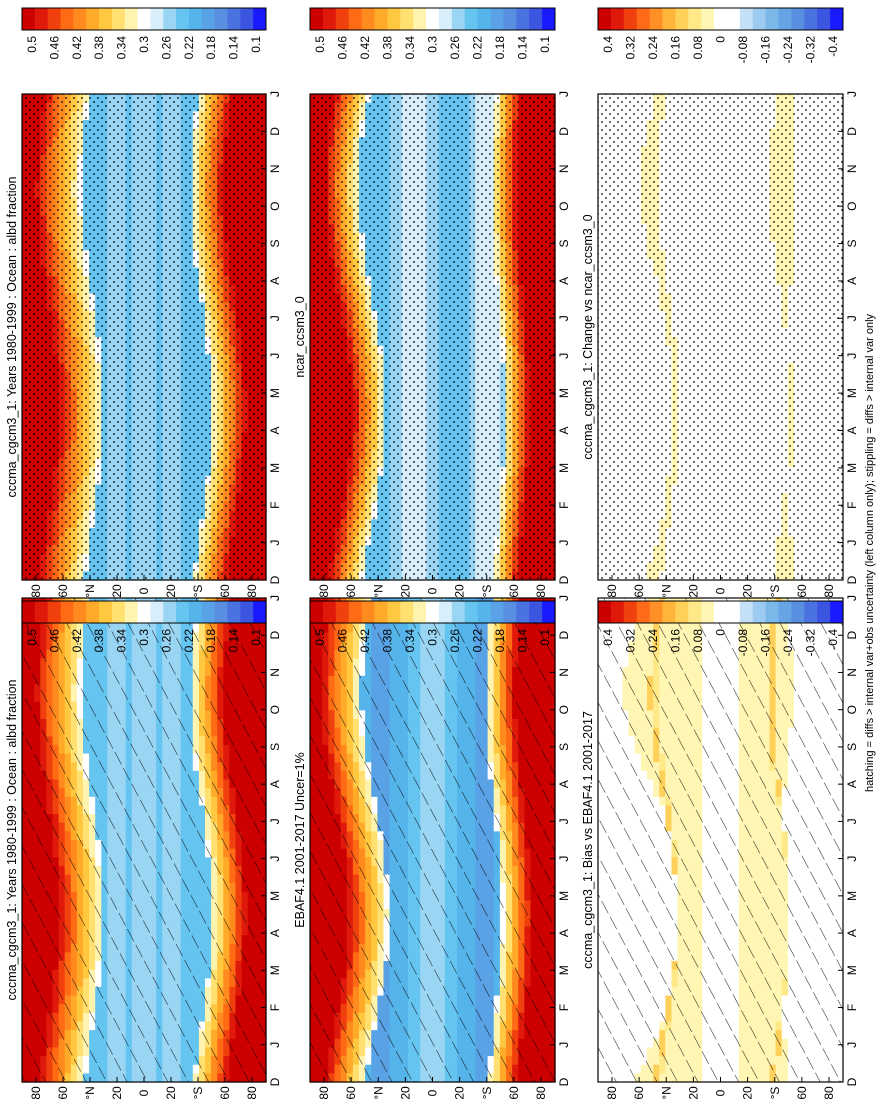 The image size is (891, 1112). Describe the element at coordinates (300, 839) in the screenshot. I see `panel-title: EBAF4.1 2001-2017 Uncer=1%` at that location.